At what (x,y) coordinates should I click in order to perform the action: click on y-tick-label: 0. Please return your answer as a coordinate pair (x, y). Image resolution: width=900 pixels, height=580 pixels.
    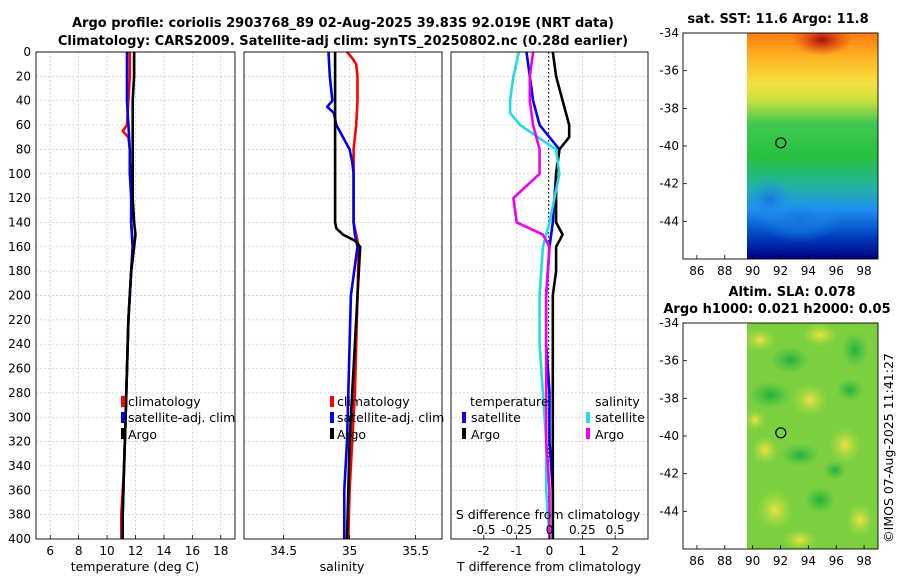
    Looking at the image, I should click on (27, 52).